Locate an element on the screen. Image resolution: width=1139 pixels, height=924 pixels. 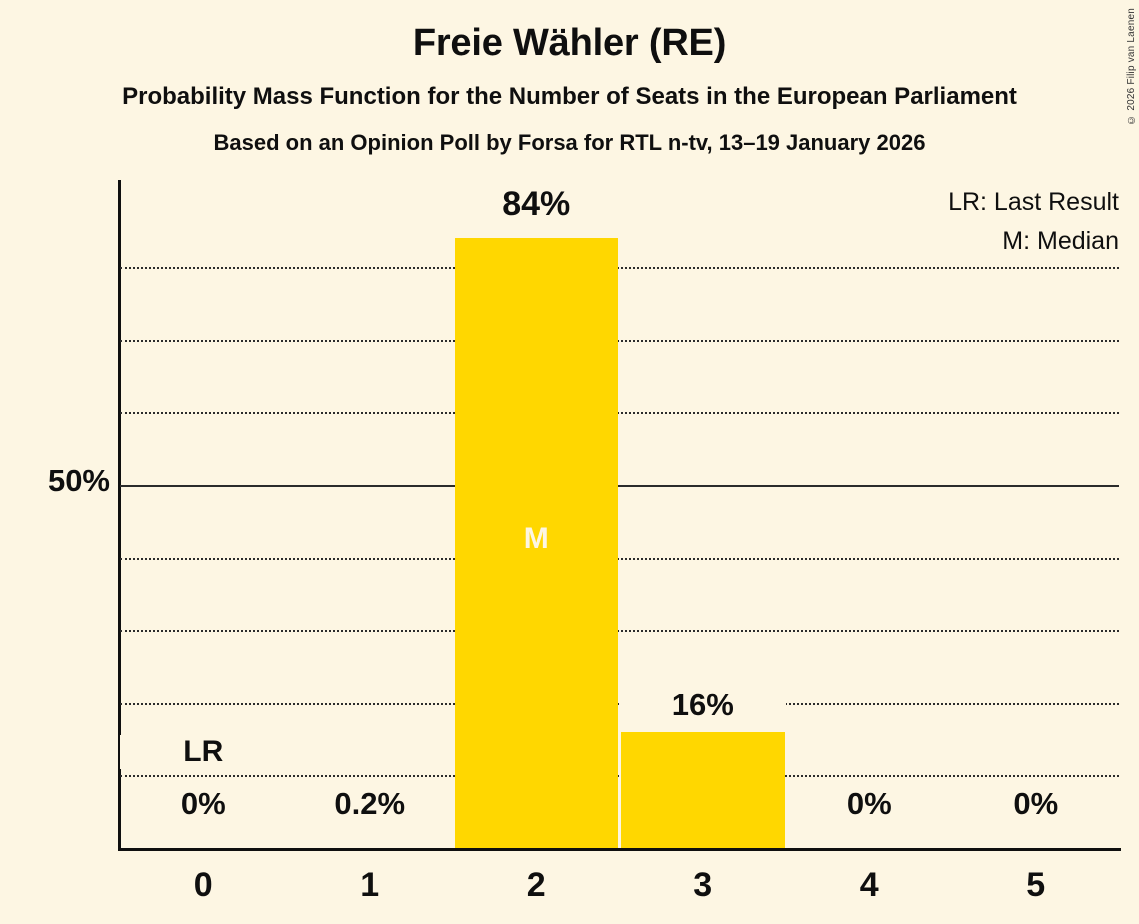
x-axis-tick-2: 2 is located at coordinates (536, 885).